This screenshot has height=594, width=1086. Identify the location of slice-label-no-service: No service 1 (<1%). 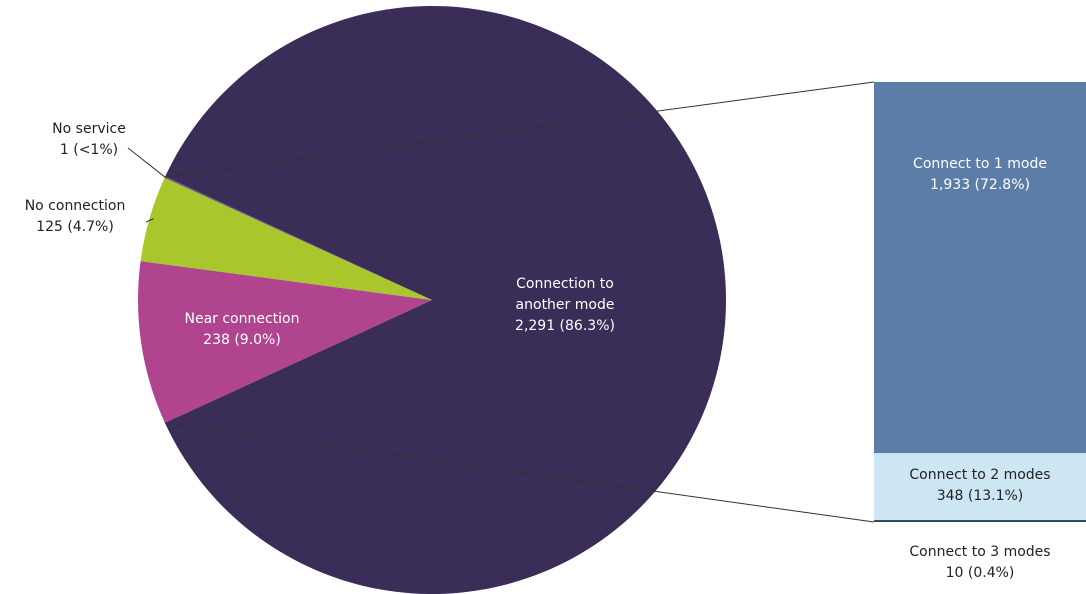
(89, 139).